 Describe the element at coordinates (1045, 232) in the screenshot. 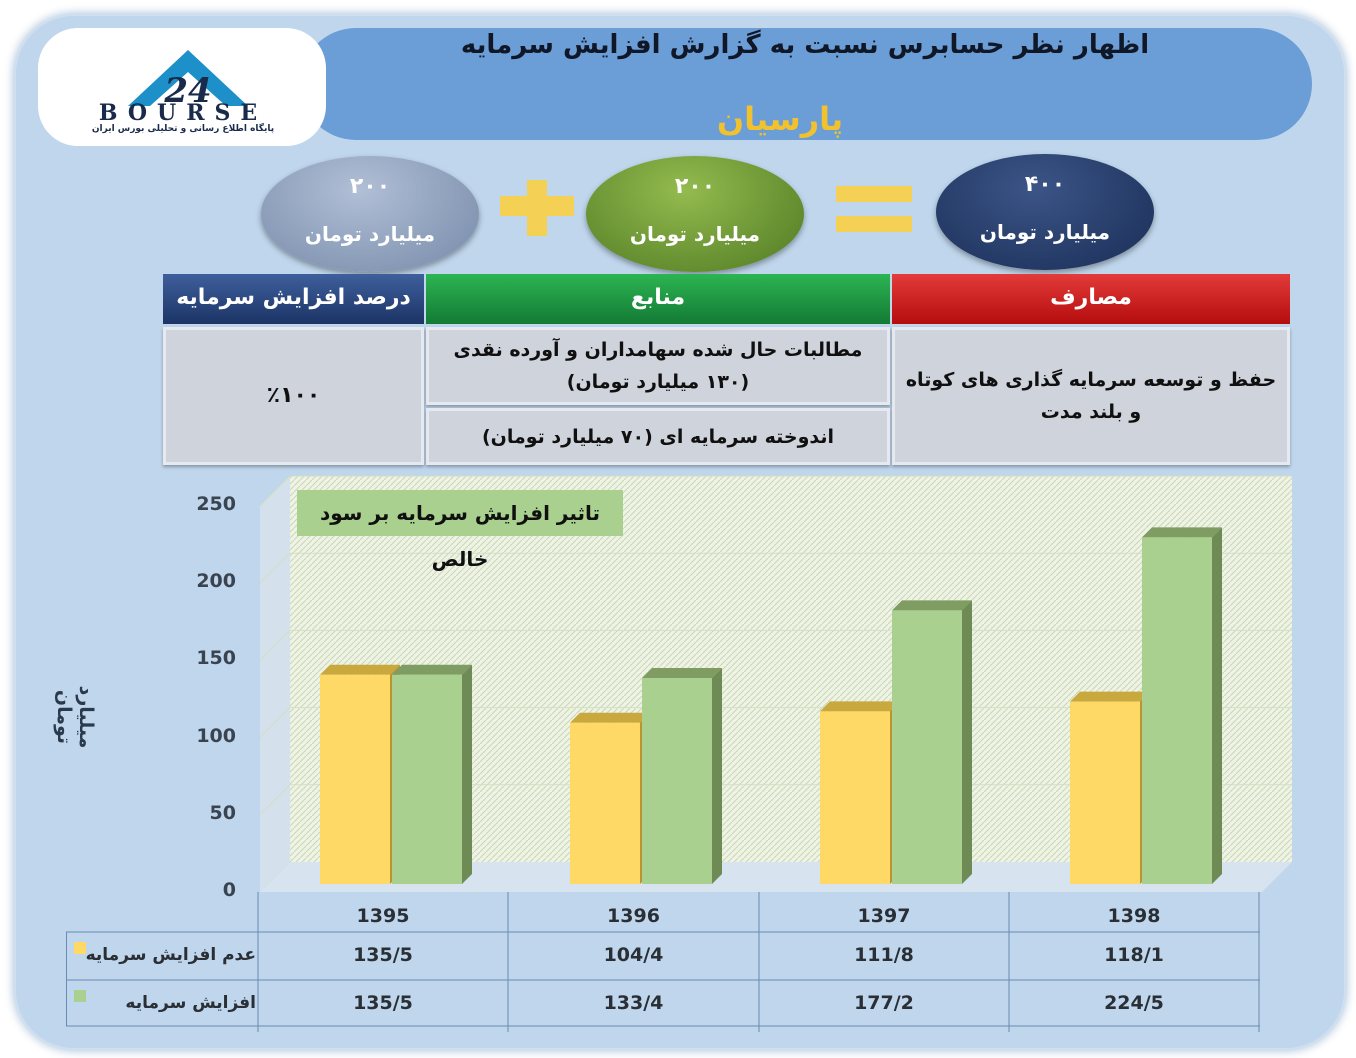

I see `new-capital-unit: میلیارد تومان` at that location.